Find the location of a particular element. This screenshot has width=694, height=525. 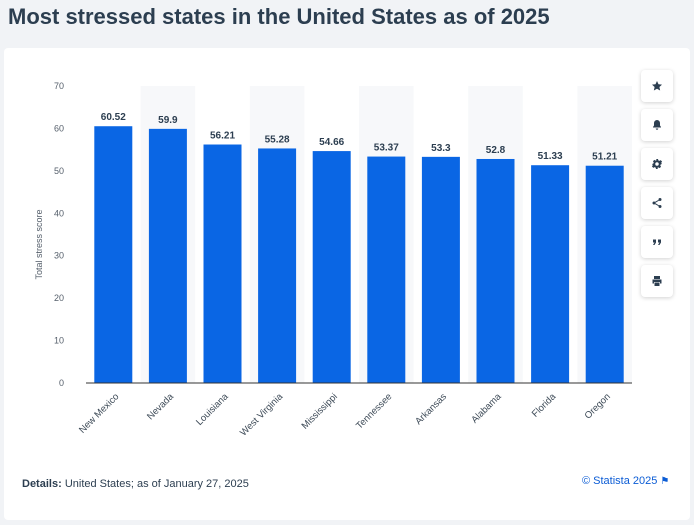

quote-icon is located at coordinates (657, 242).